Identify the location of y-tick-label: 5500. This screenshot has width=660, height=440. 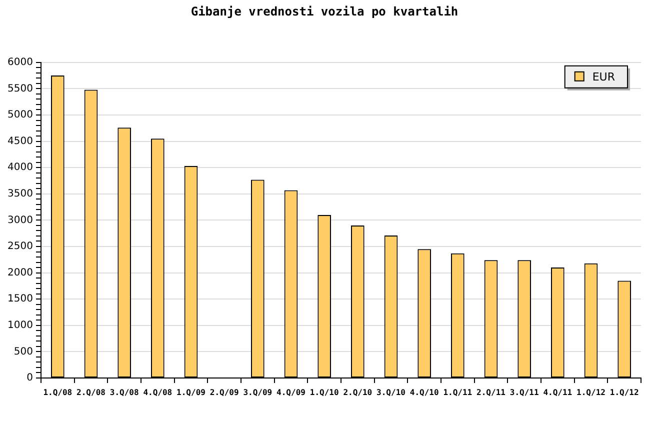
(20, 88).